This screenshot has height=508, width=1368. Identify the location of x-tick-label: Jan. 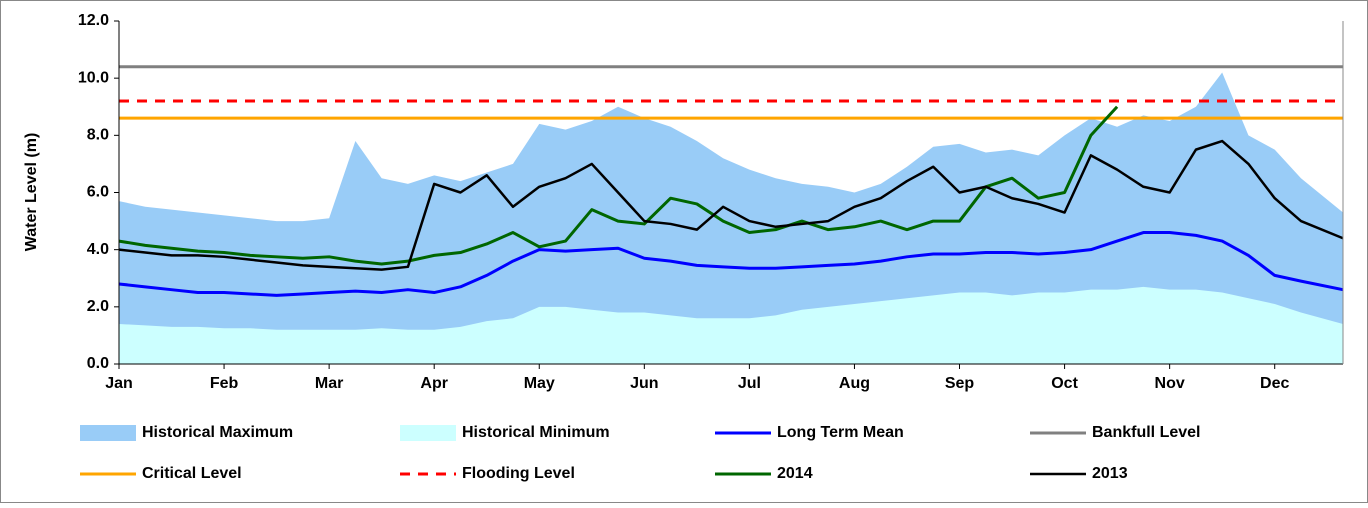
(119, 383).